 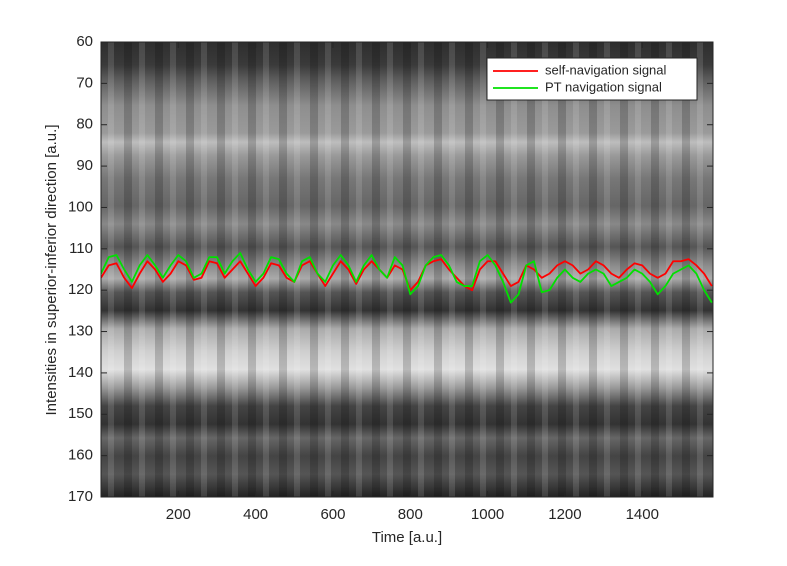 I want to click on y-tick-label: 90, so click(x=84, y=165).